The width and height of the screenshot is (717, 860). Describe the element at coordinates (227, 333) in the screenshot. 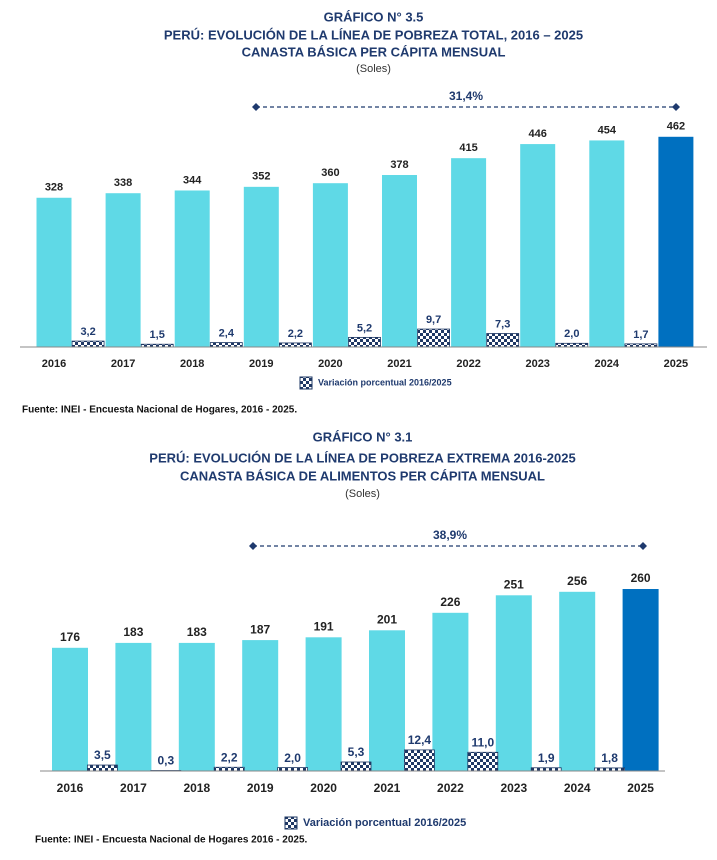

I see `variation-label: 2,4` at that location.